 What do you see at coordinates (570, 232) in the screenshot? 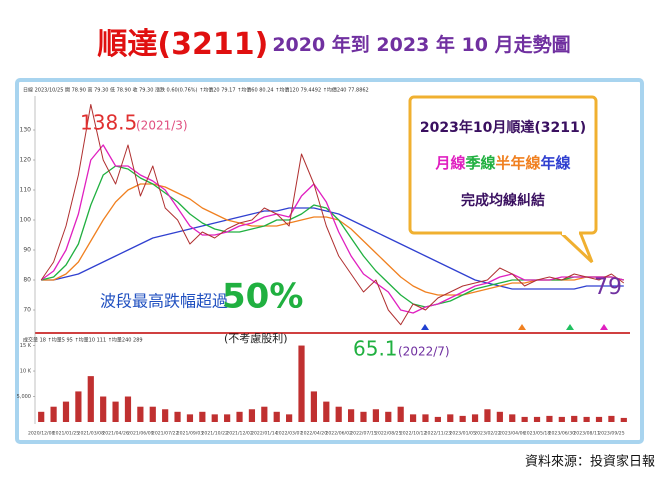
I see `callout-joint` at bounding box center [570, 232].